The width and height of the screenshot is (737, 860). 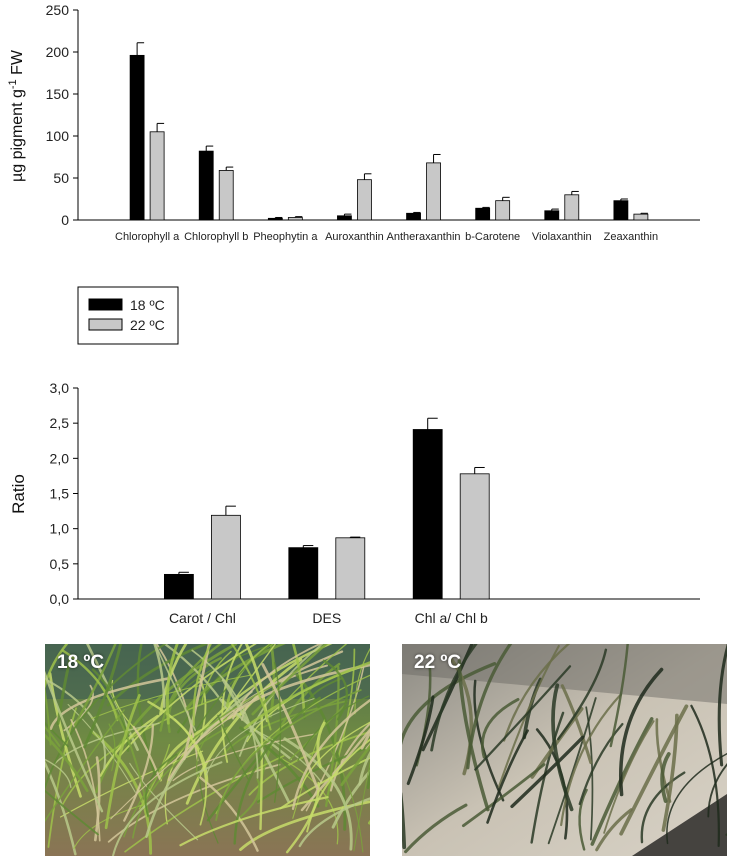 What do you see at coordinates (17, 135) in the screenshot?
I see `y-axis-title-main: µg pigment g` at bounding box center [17, 135].